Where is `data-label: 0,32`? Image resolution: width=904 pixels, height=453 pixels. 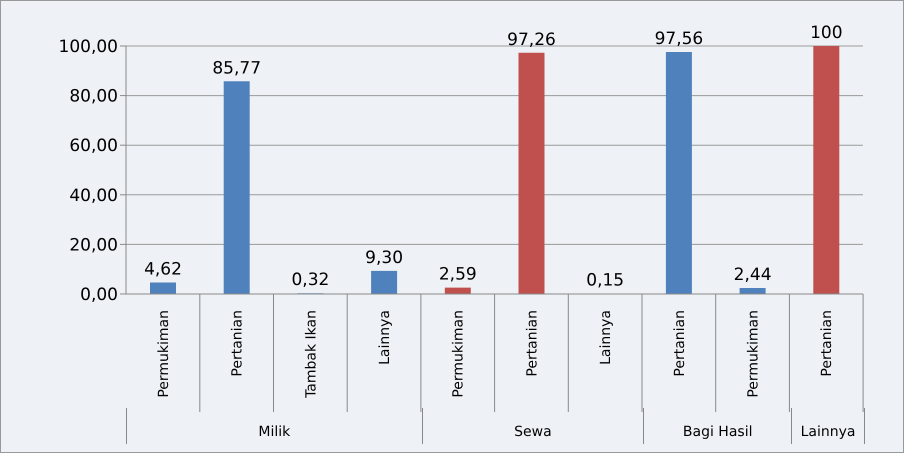 data-label: 0,32 is located at coordinates (310, 280).